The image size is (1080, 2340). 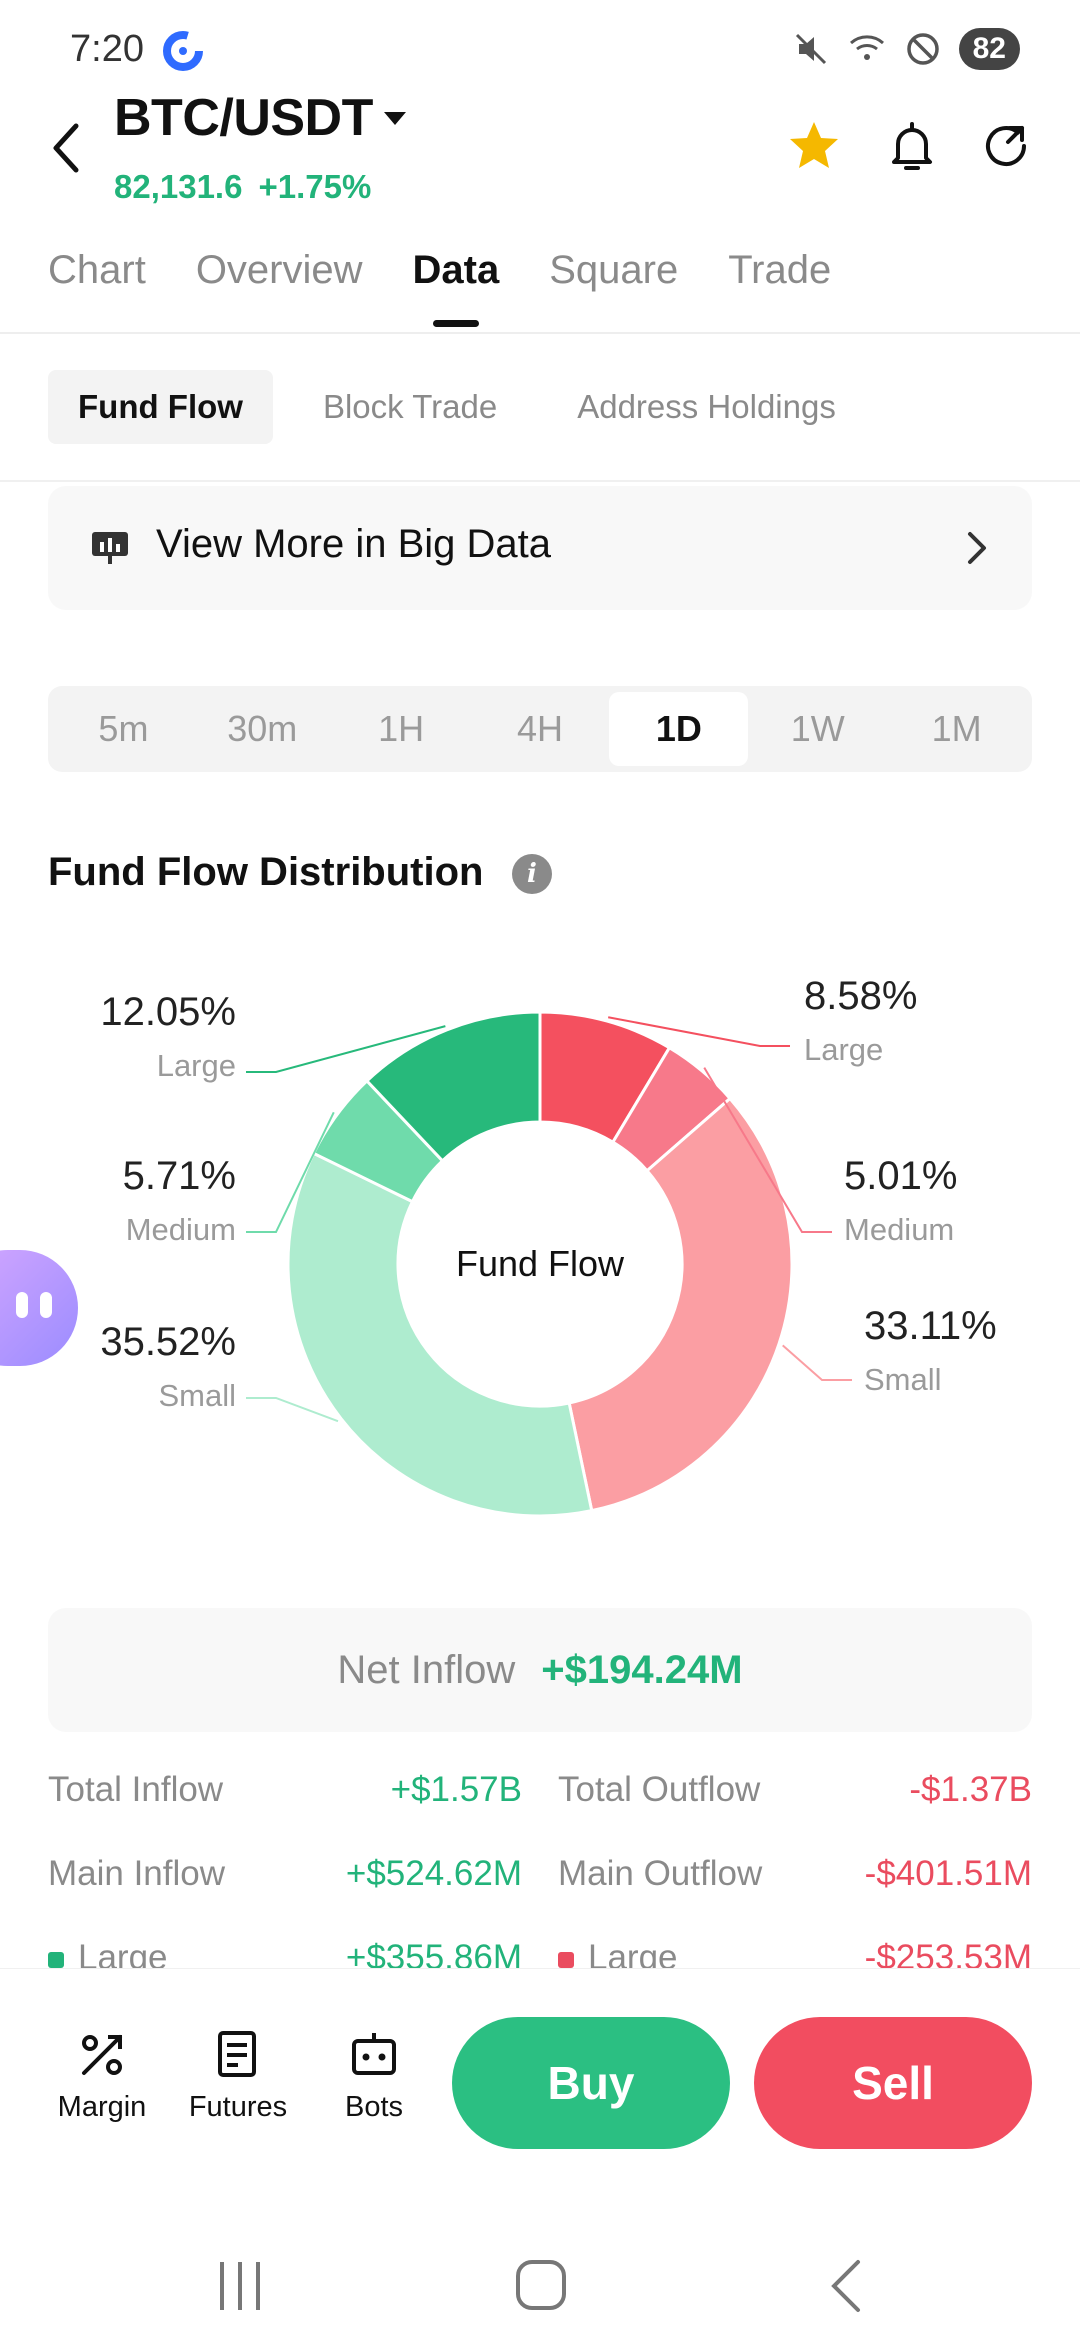 What do you see at coordinates (110, 548) in the screenshot?
I see `big-data-icon` at bounding box center [110, 548].